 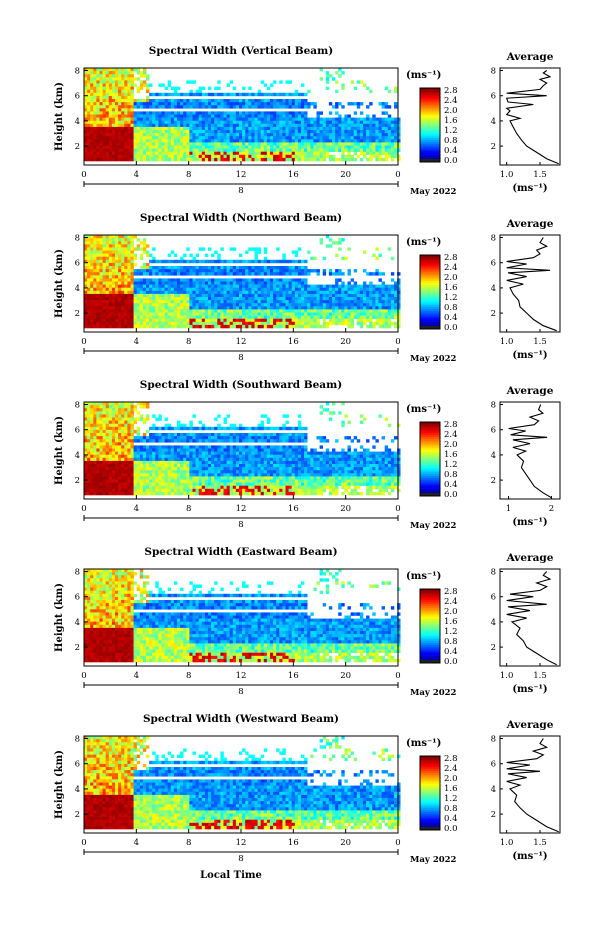 What do you see at coordinates (493, 314) in the screenshot?
I see `average-y-tick-label: 2` at bounding box center [493, 314].